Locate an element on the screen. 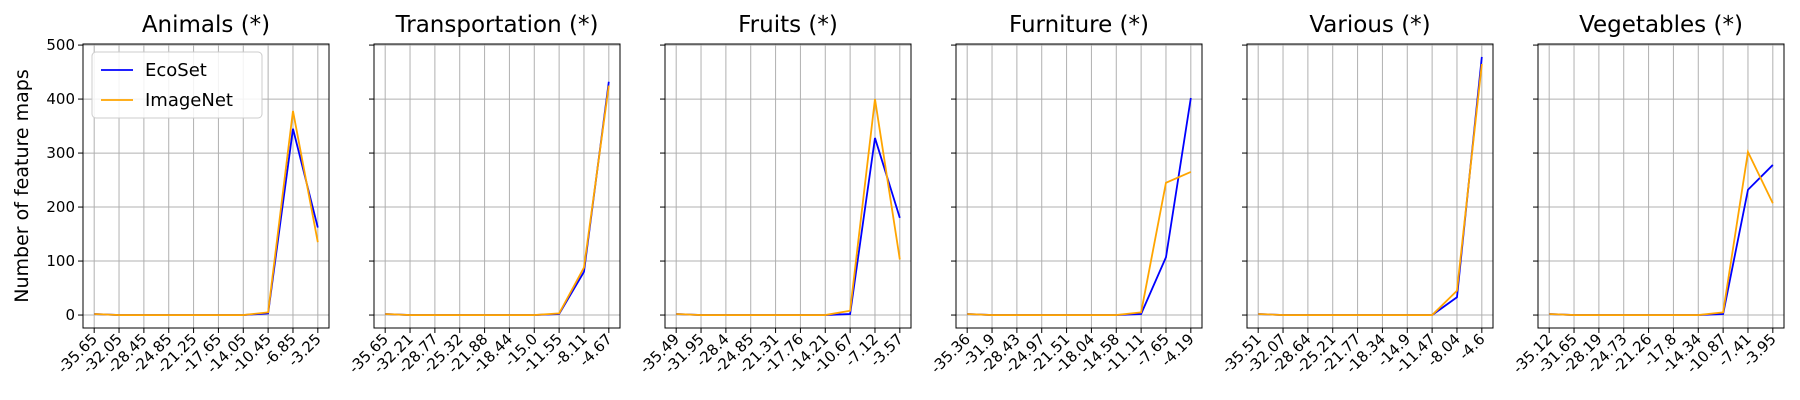 The image size is (1800, 400). y-tick-label: 0 is located at coordinates (70, 315).